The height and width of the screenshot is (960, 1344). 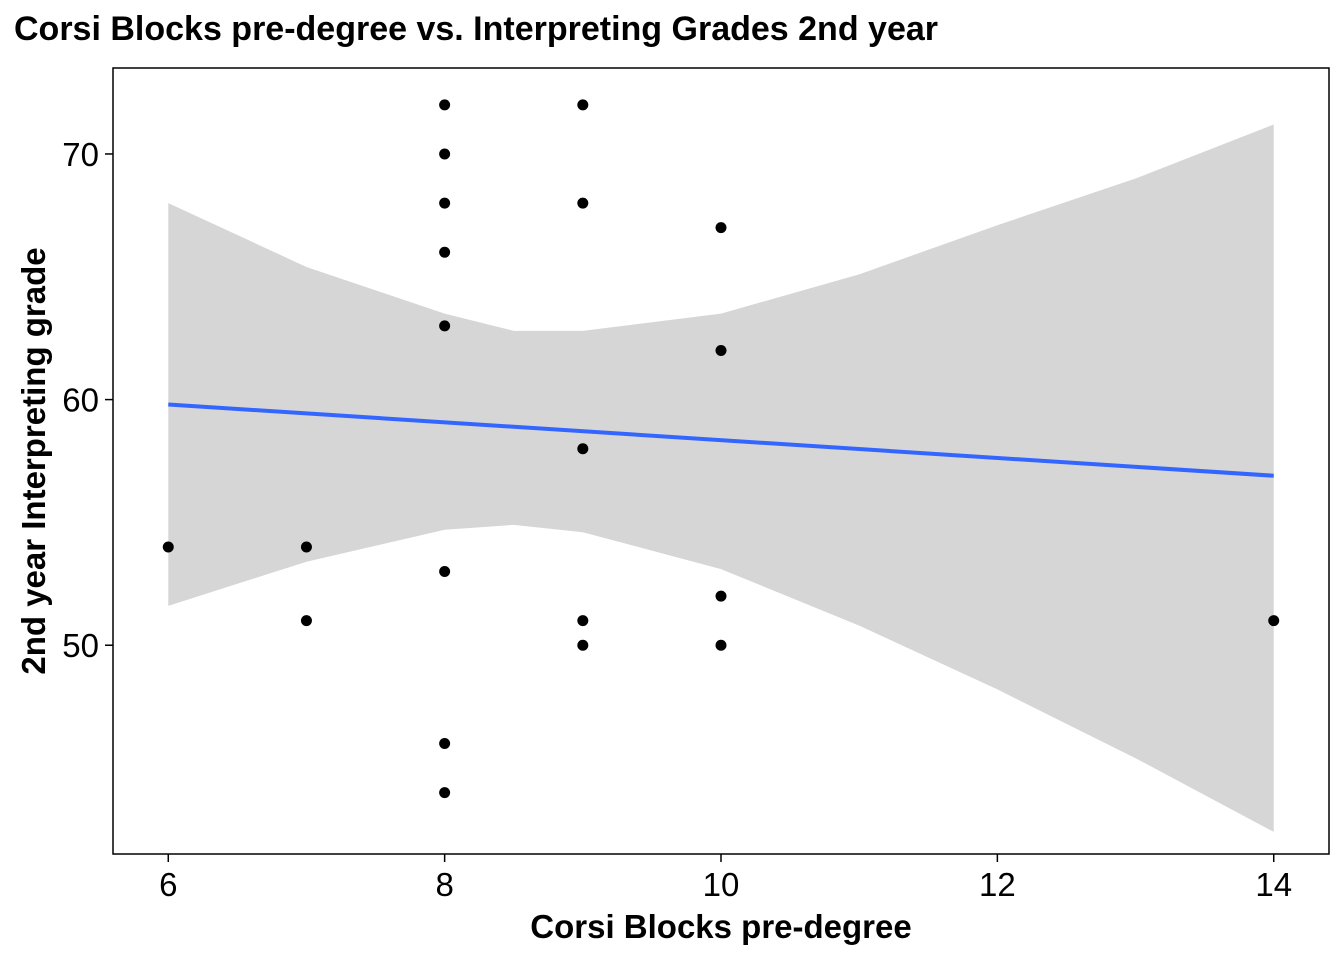 I want to click on y-axis: 50 60 70, so click(x=87, y=400).